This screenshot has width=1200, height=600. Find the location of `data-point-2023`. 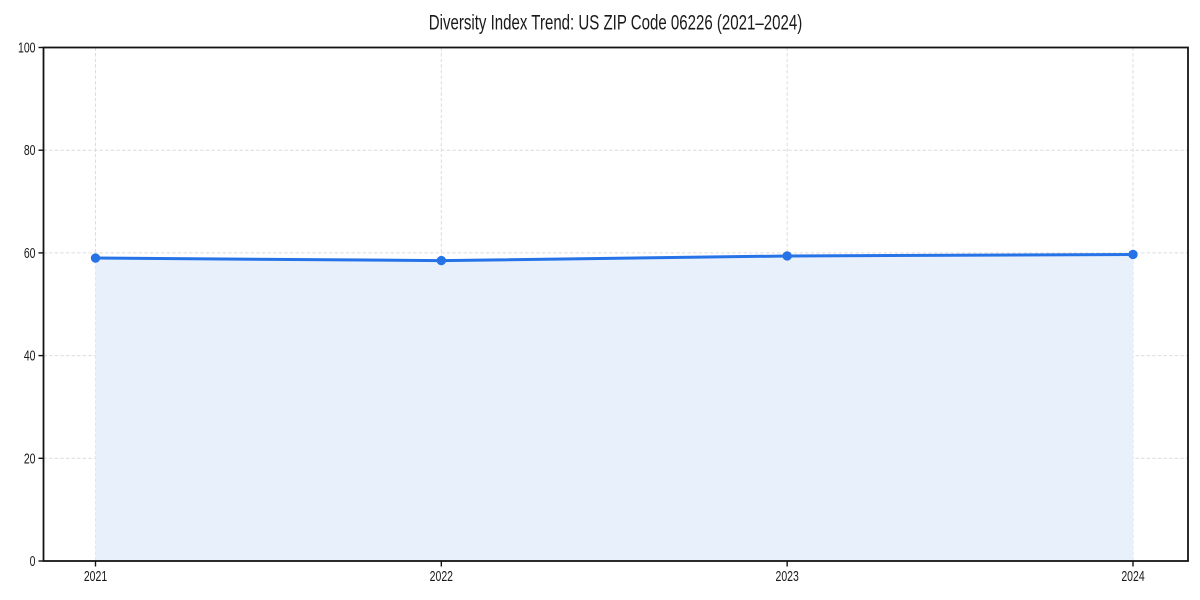

data-point-2023 is located at coordinates (787, 256).